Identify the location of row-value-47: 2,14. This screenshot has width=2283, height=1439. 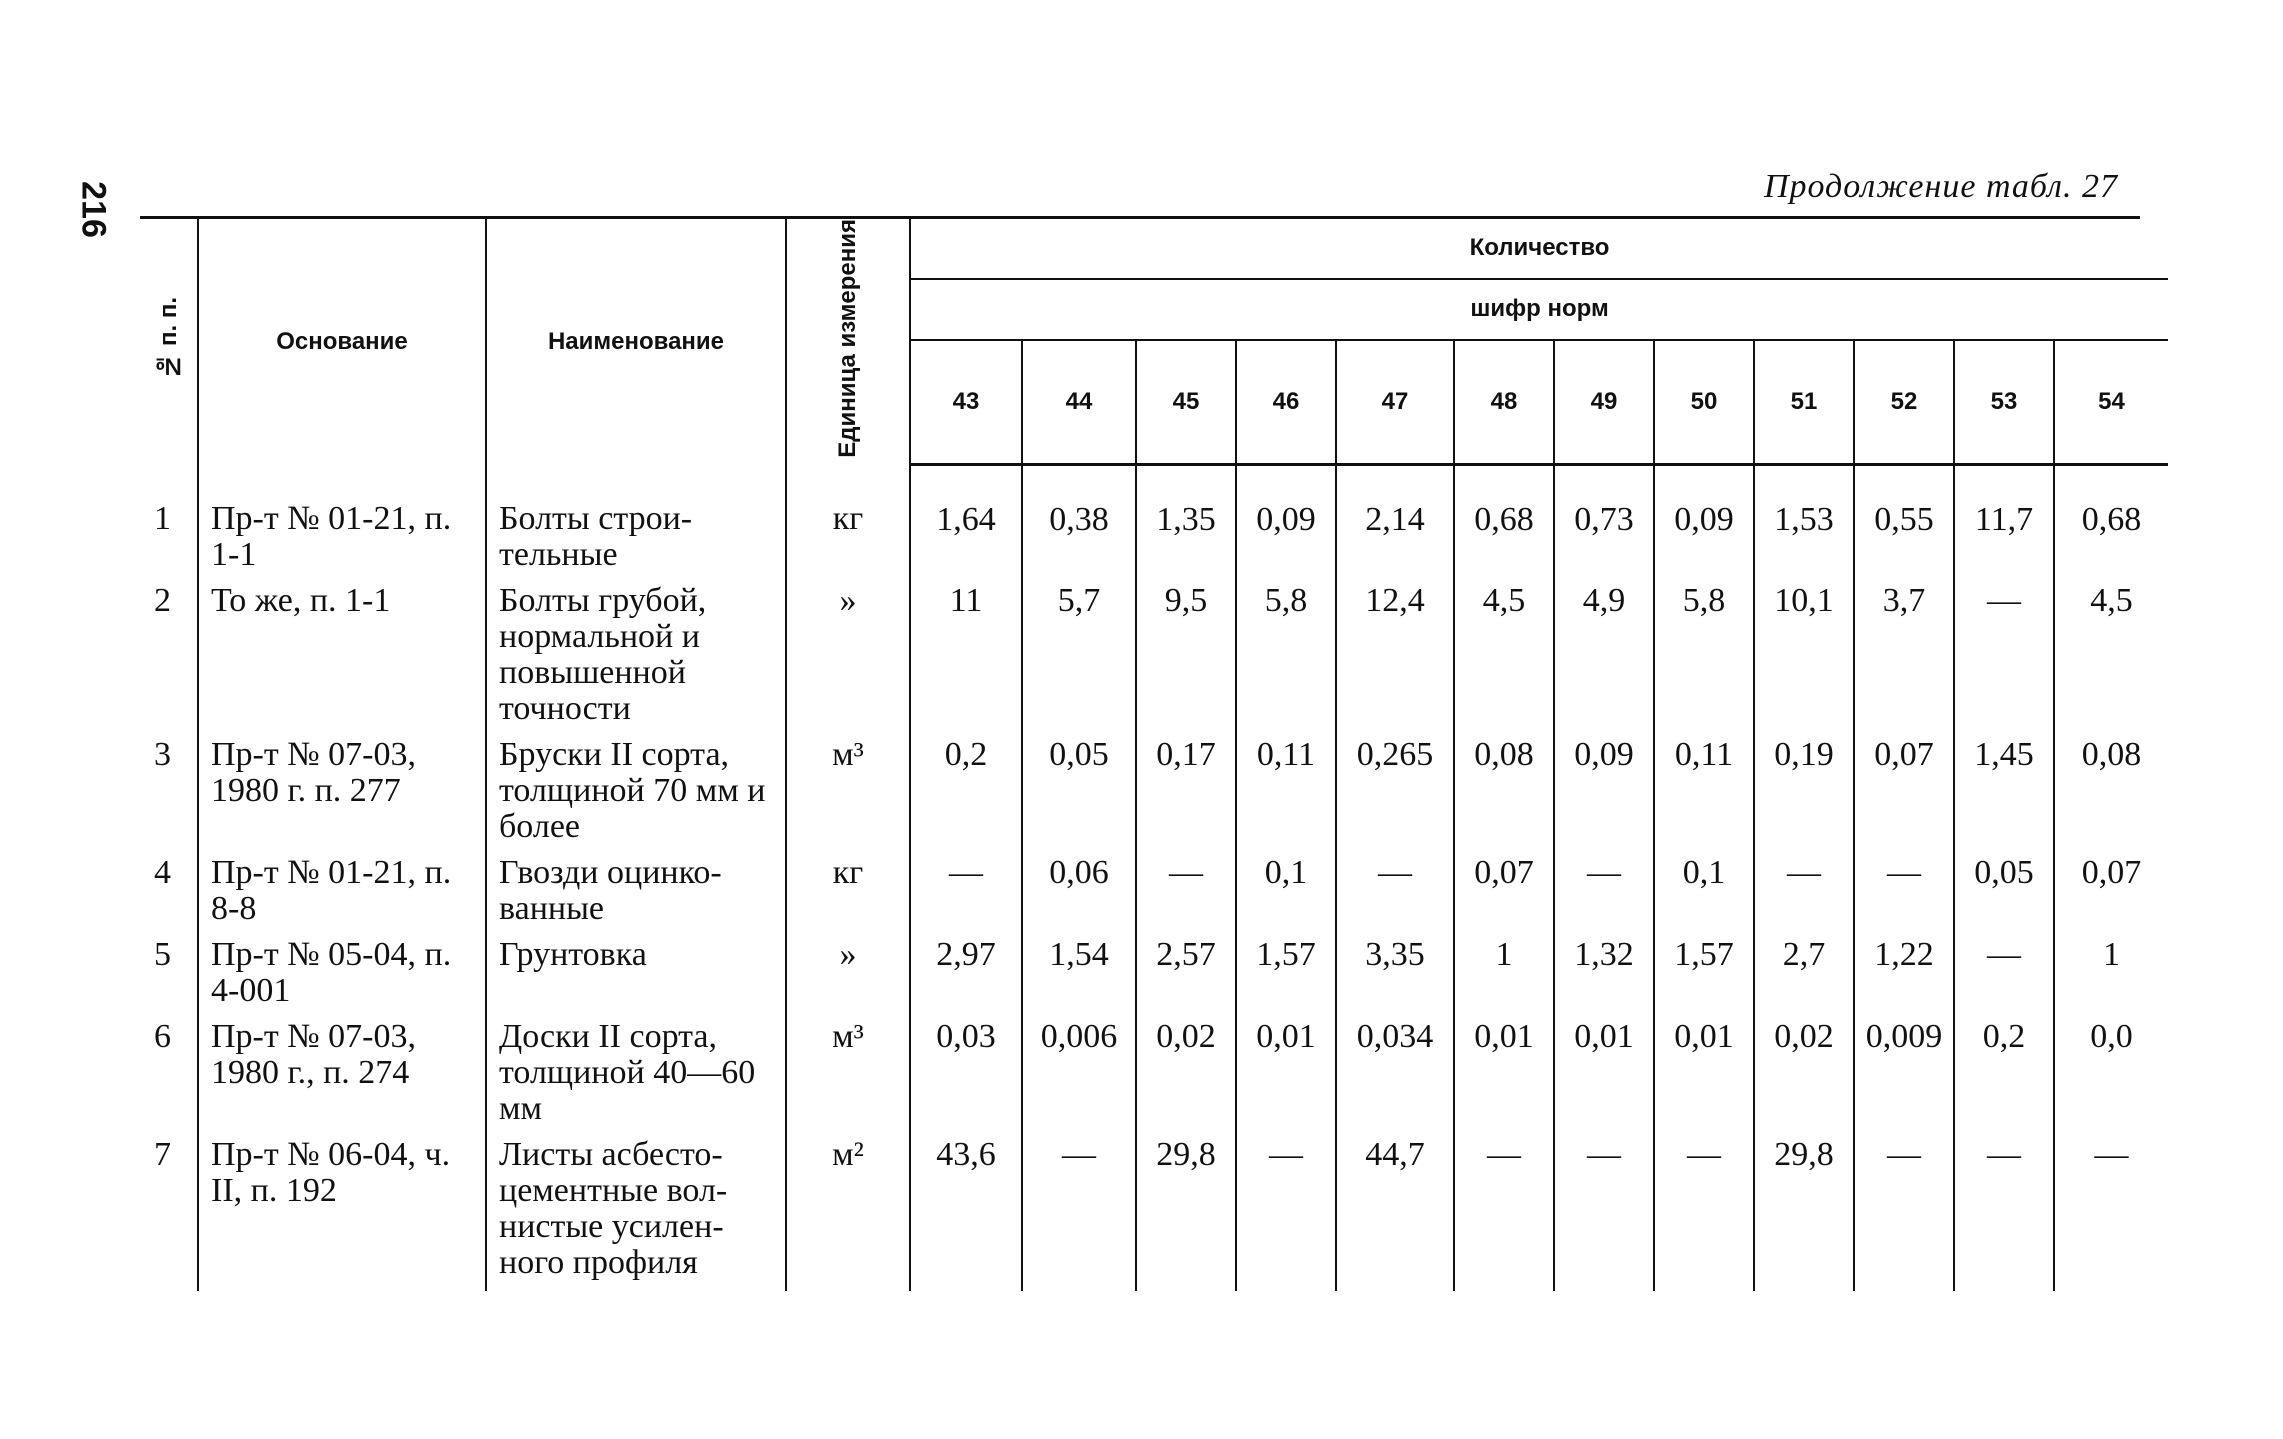
(1394, 518).